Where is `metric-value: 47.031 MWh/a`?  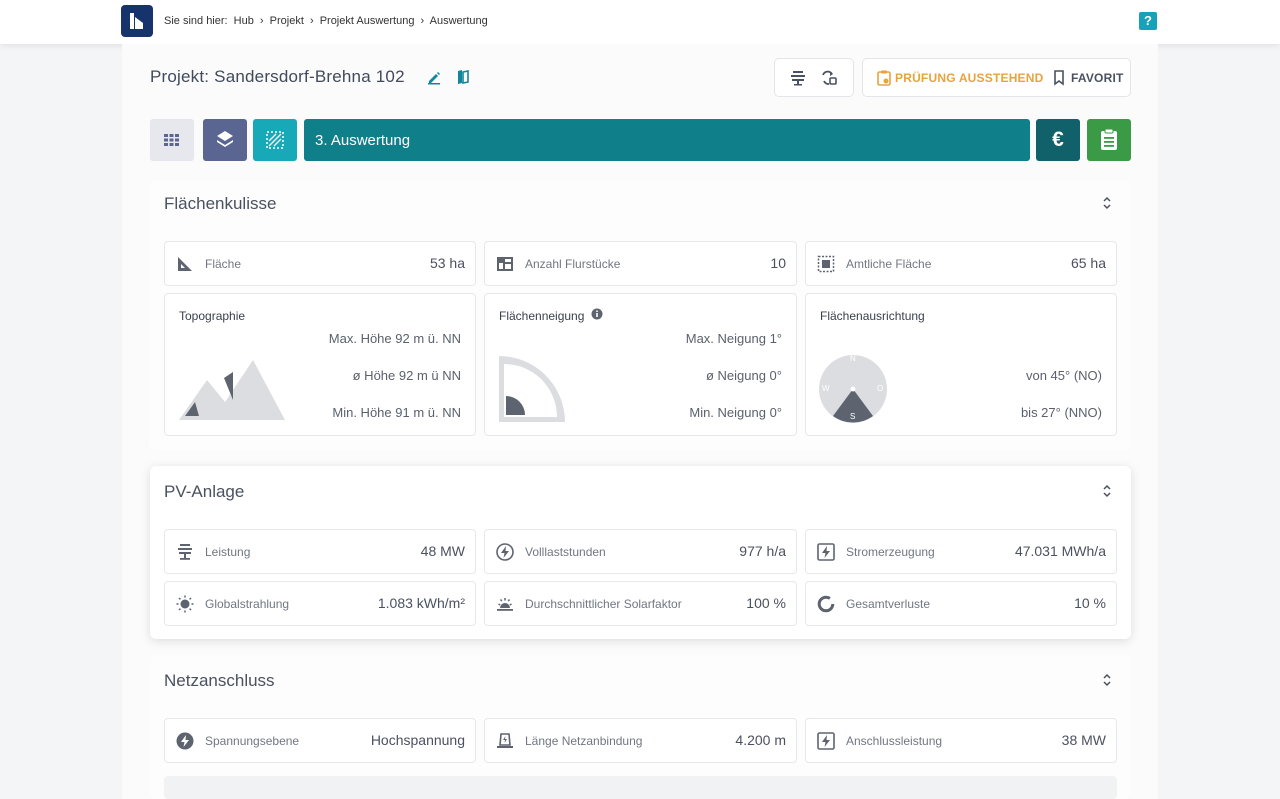 metric-value: 47.031 MWh/a is located at coordinates (1060, 551).